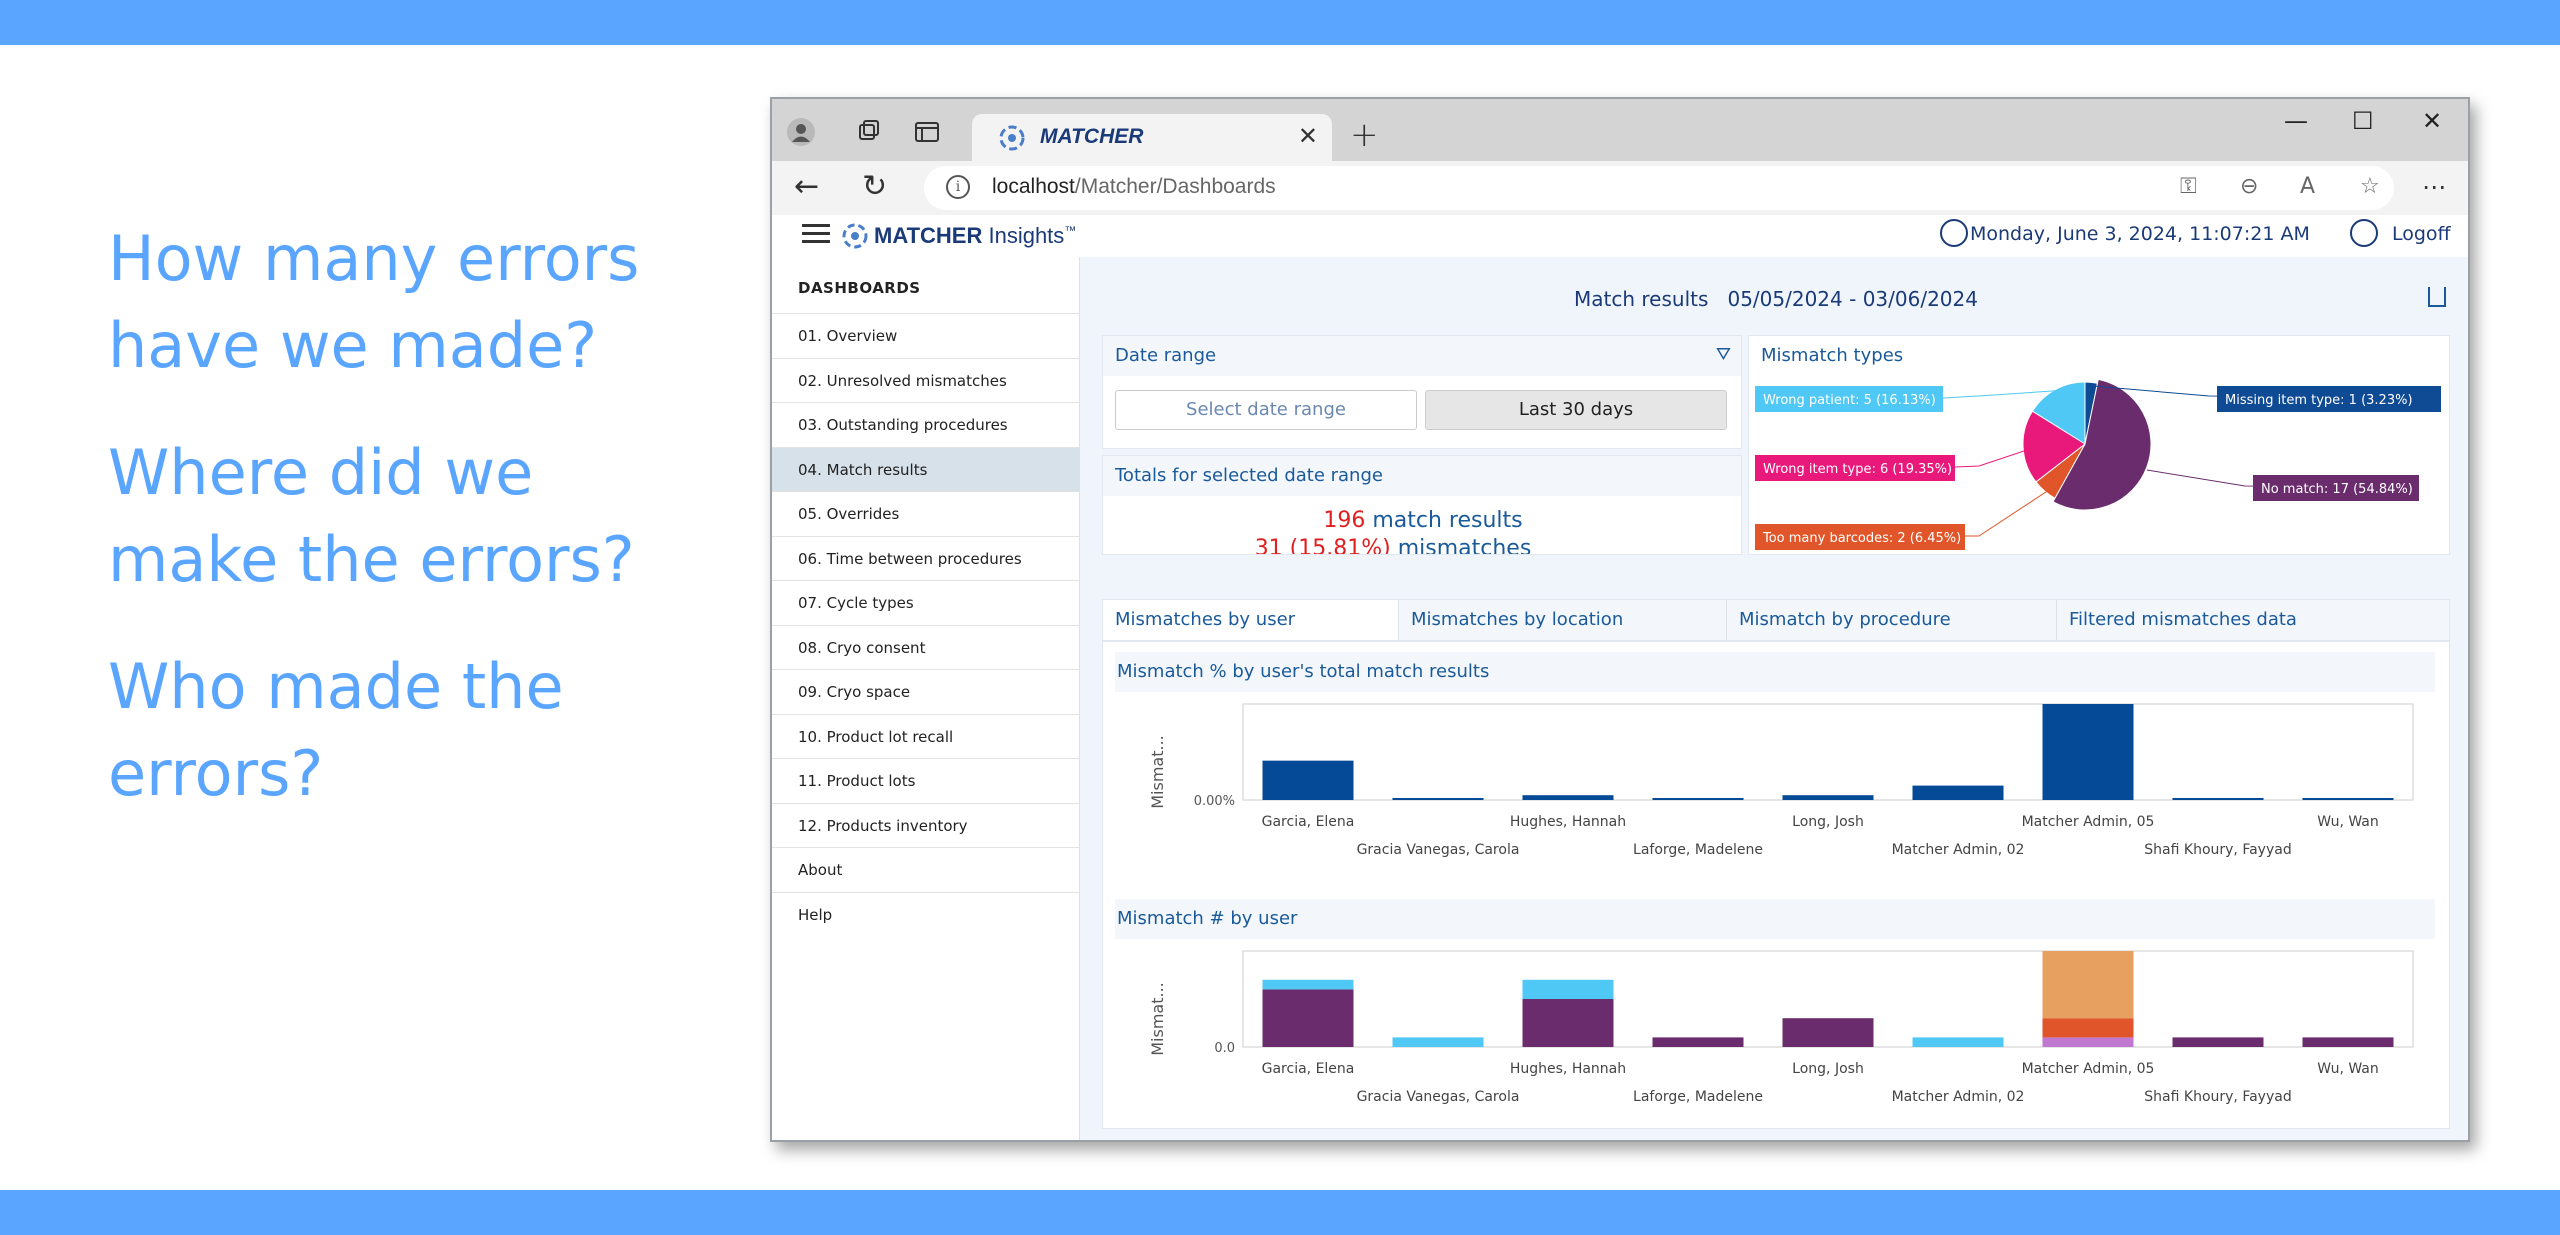 This screenshot has height=1235, width=2560. What do you see at coordinates (926, 335) in the screenshot?
I see `sidebar-item-overview: 01. Overview` at bounding box center [926, 335].